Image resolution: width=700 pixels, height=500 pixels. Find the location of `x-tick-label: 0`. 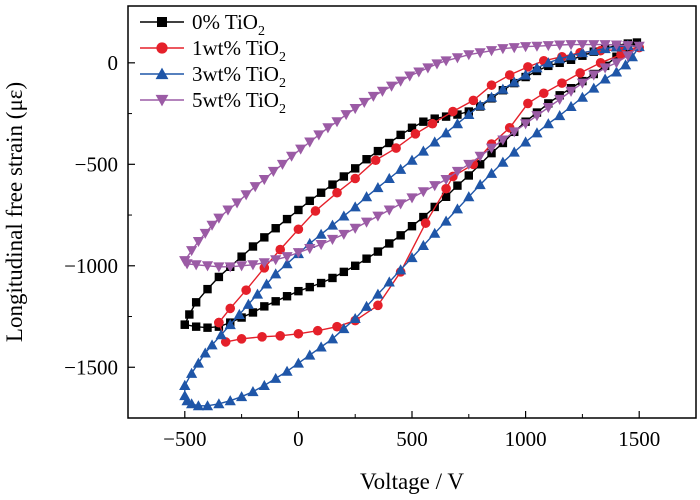

x-tick-label: 0 is located at coordinates (298, 439).